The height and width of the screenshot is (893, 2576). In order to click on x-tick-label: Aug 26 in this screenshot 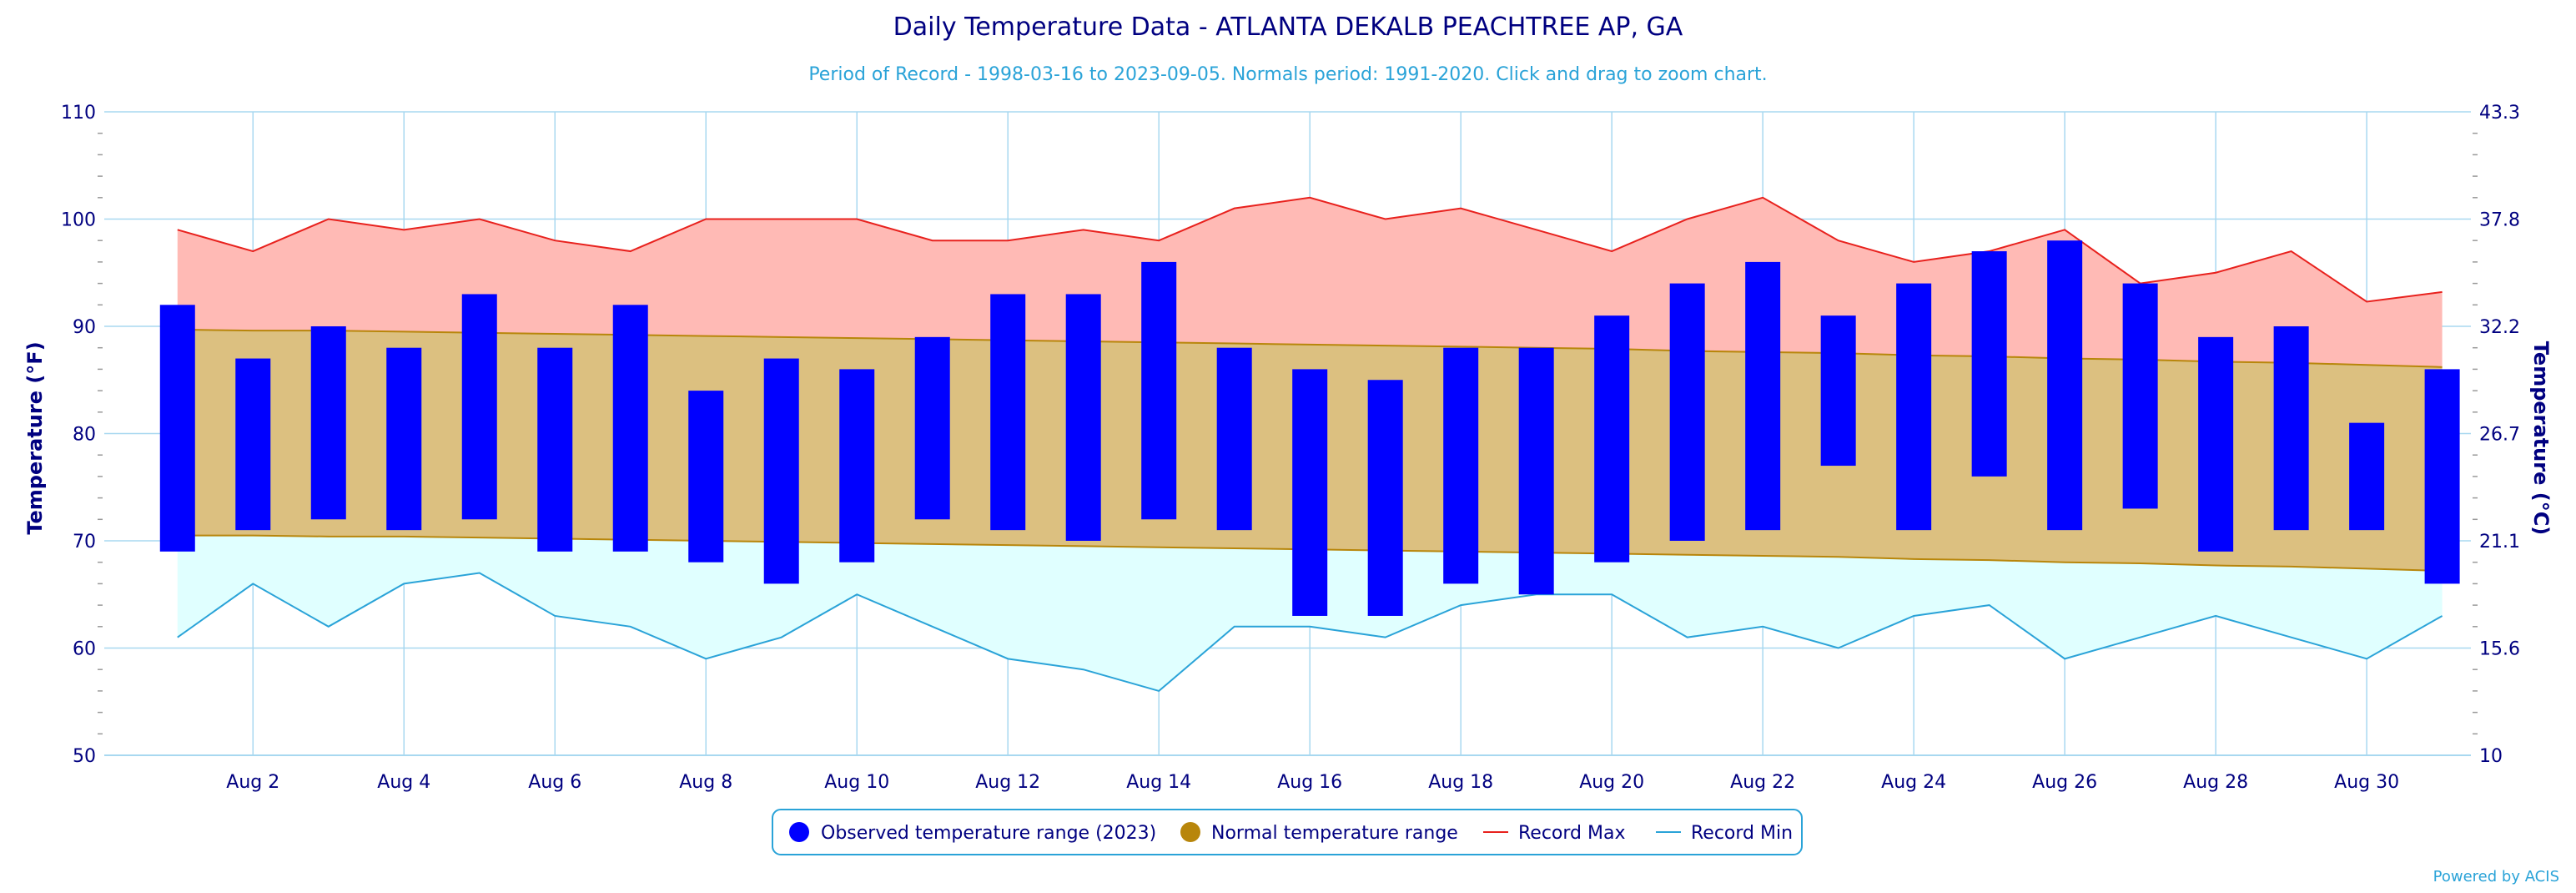, I will do `click(2064, 782)`.